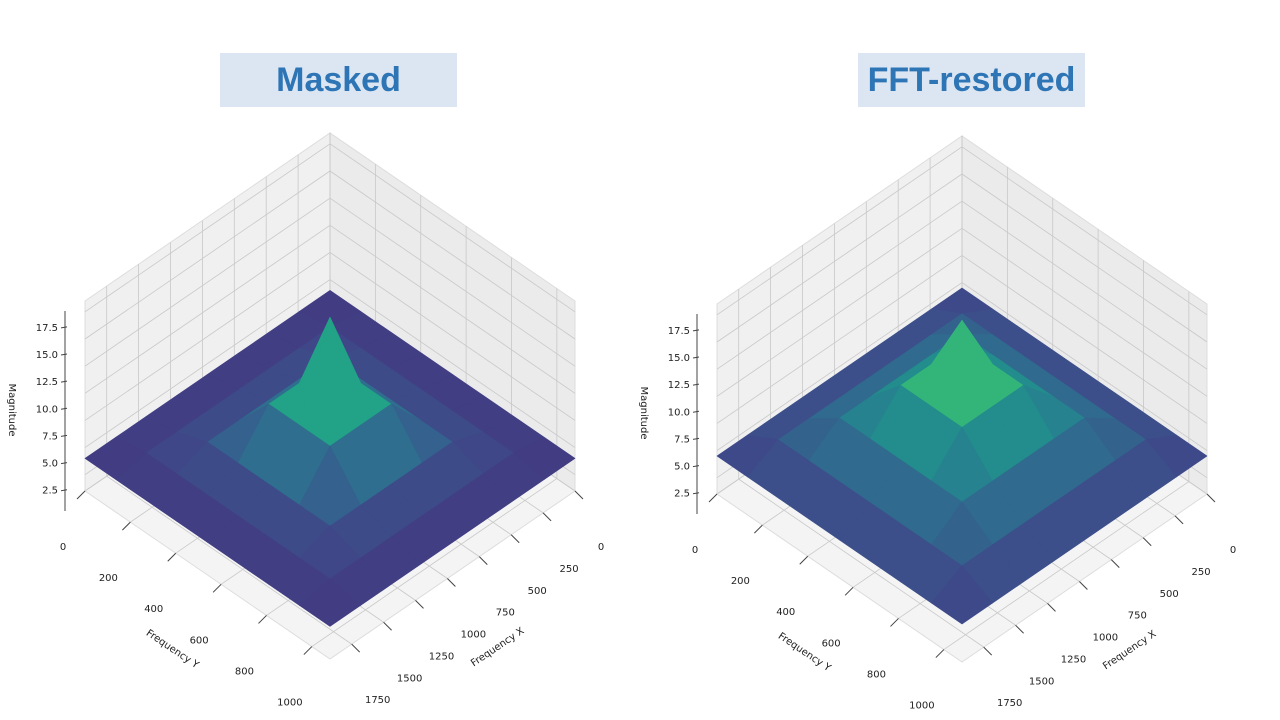  What do you see at coordinates (1201, 572) in the screenshot?
I see `x-tick-label: 250` at bounding box center [1201, 572].